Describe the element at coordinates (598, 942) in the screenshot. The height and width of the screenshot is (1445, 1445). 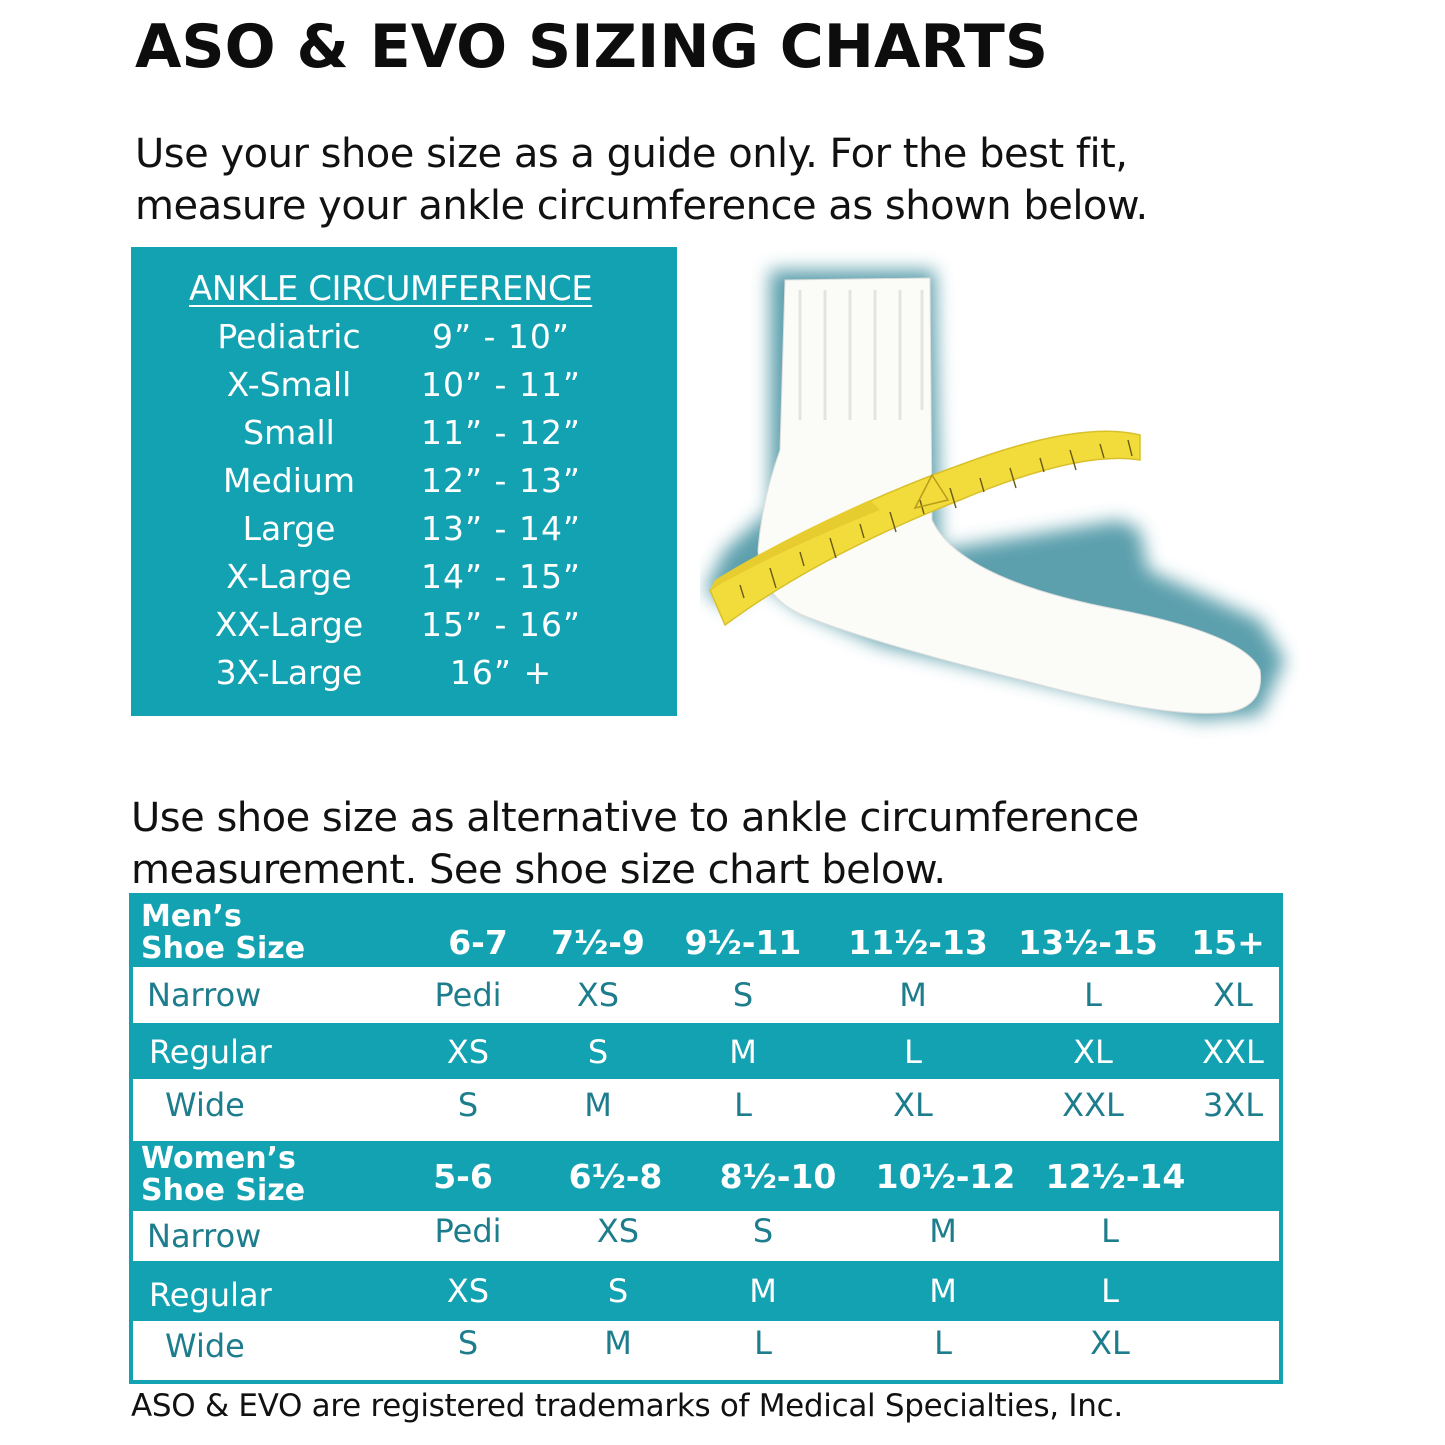
I see `mens-column-header: 7½-9` at that location.